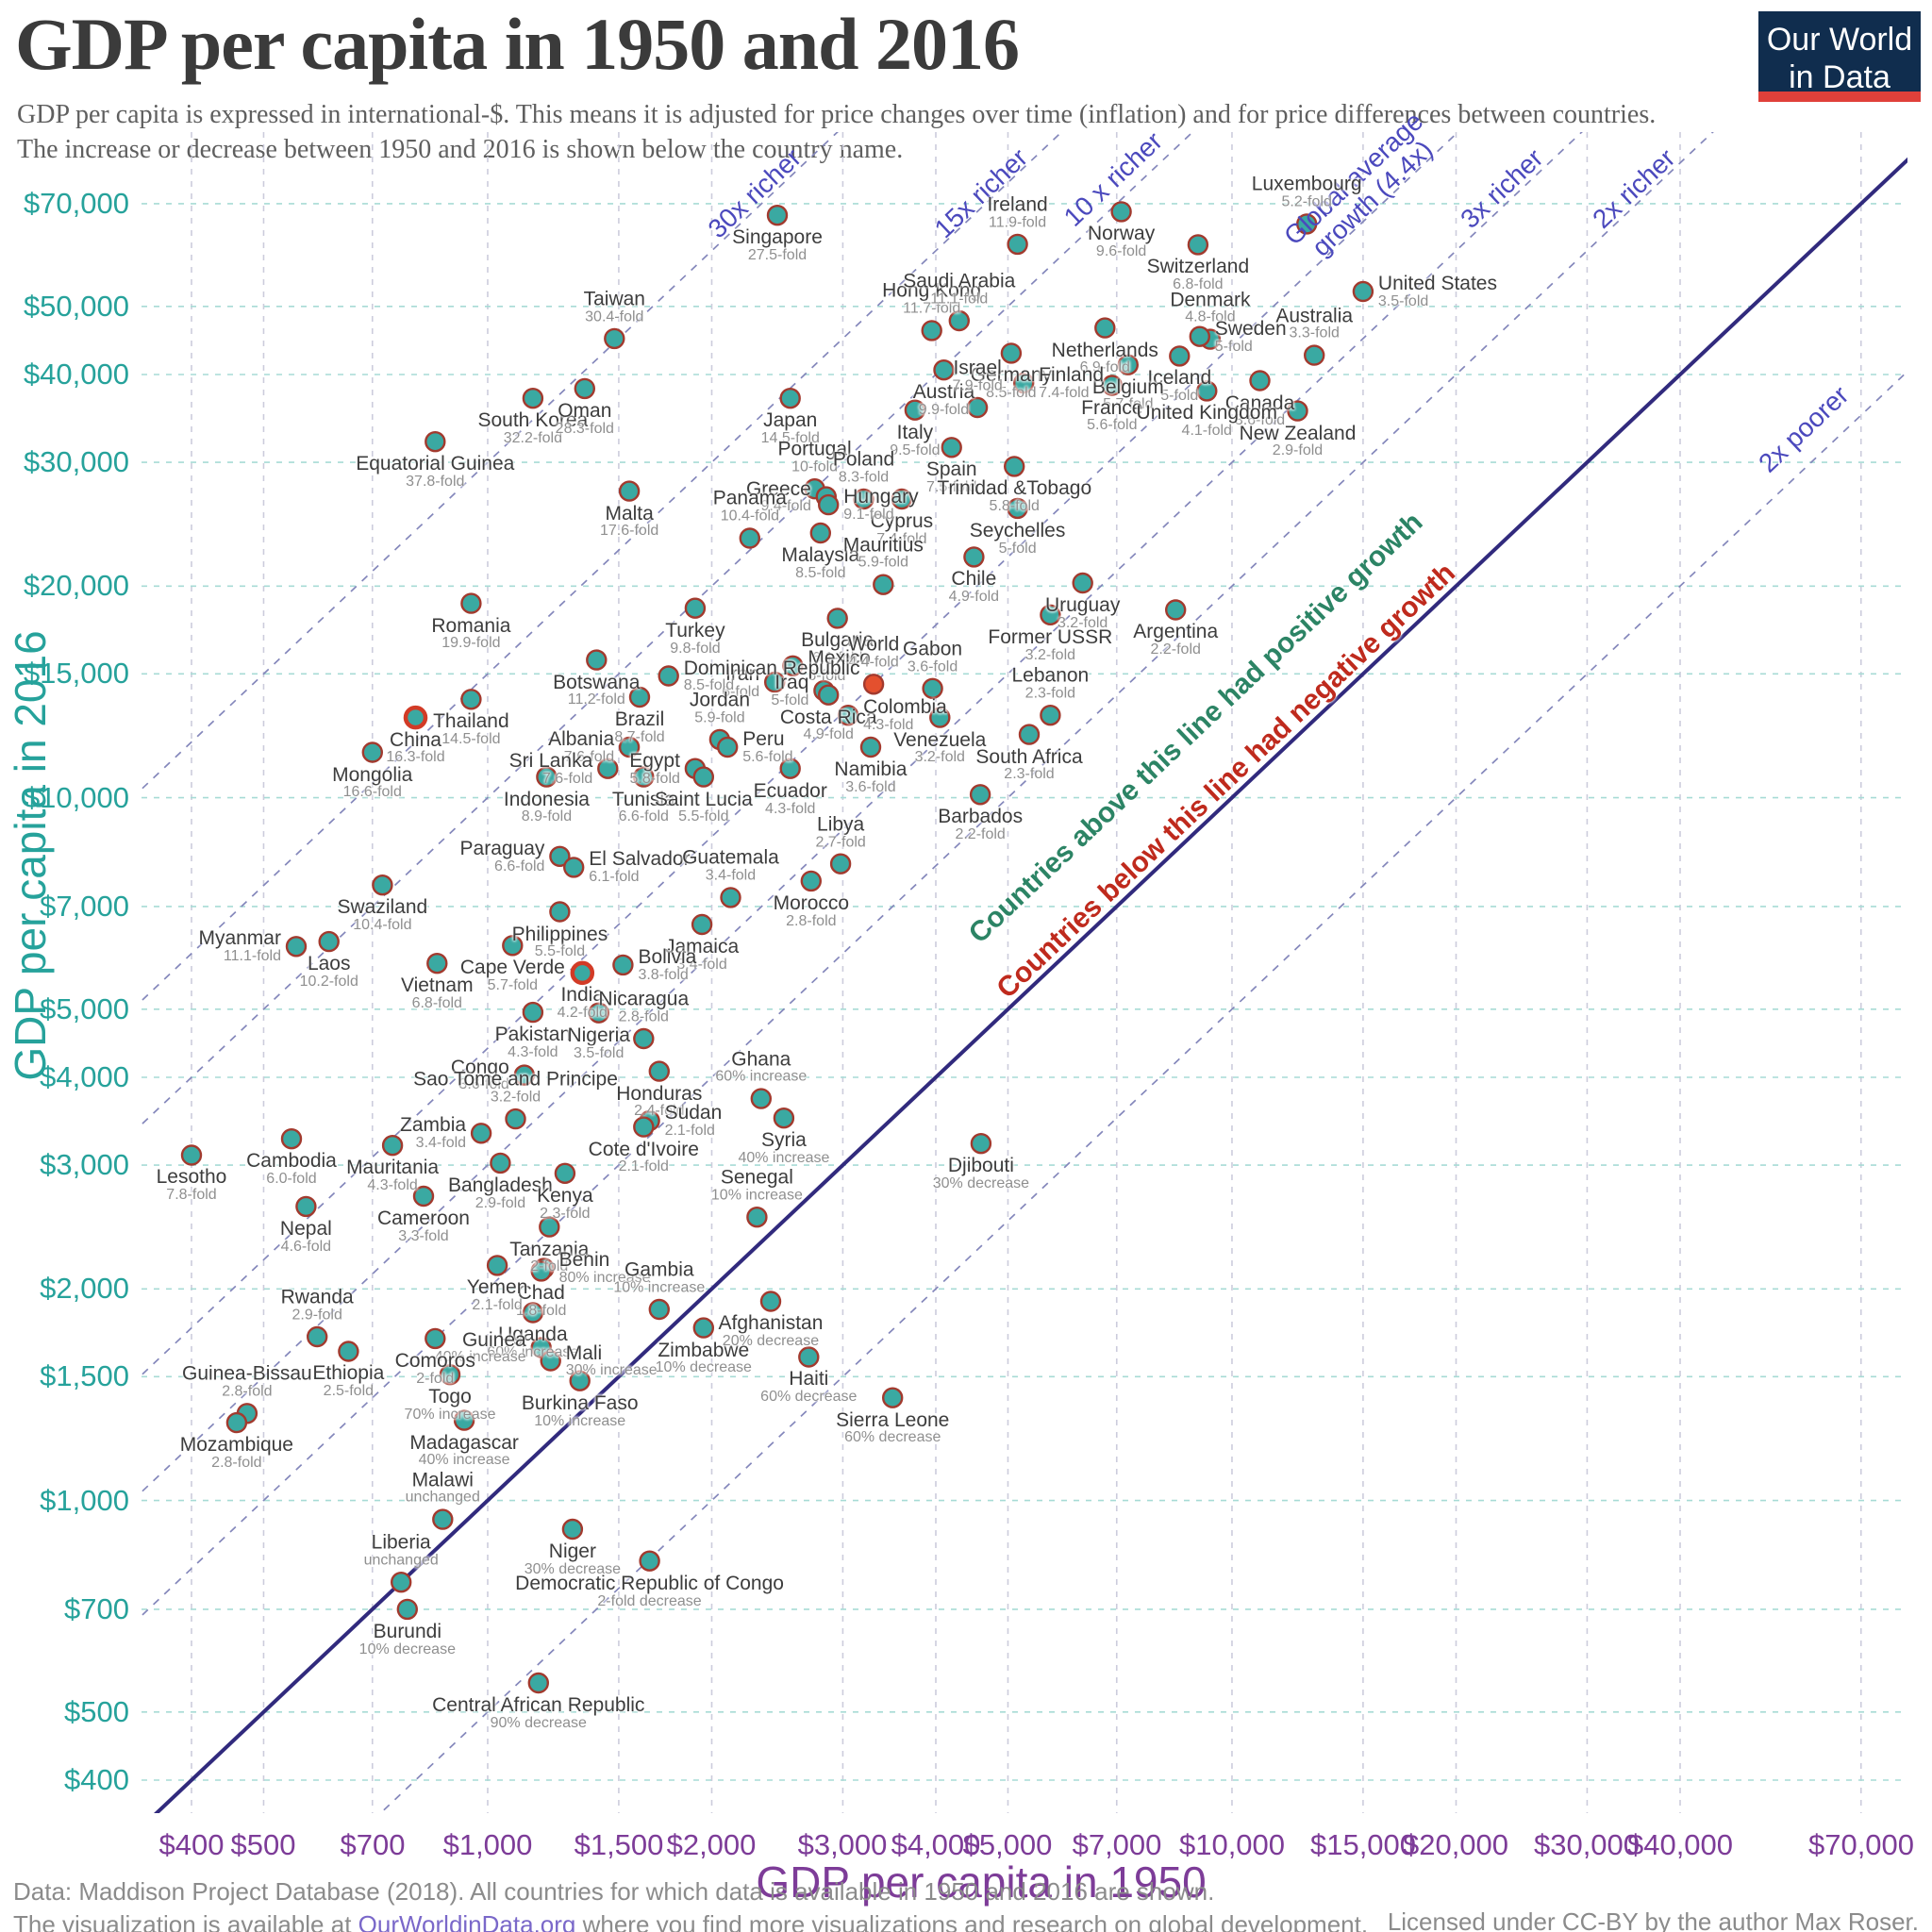 The height and width of the screenshot is (1932, 1932). What do you see at coordinates (1023, 383) in the screenshot?
I see `country-point: Finland` at bounding box center [1023, 383].